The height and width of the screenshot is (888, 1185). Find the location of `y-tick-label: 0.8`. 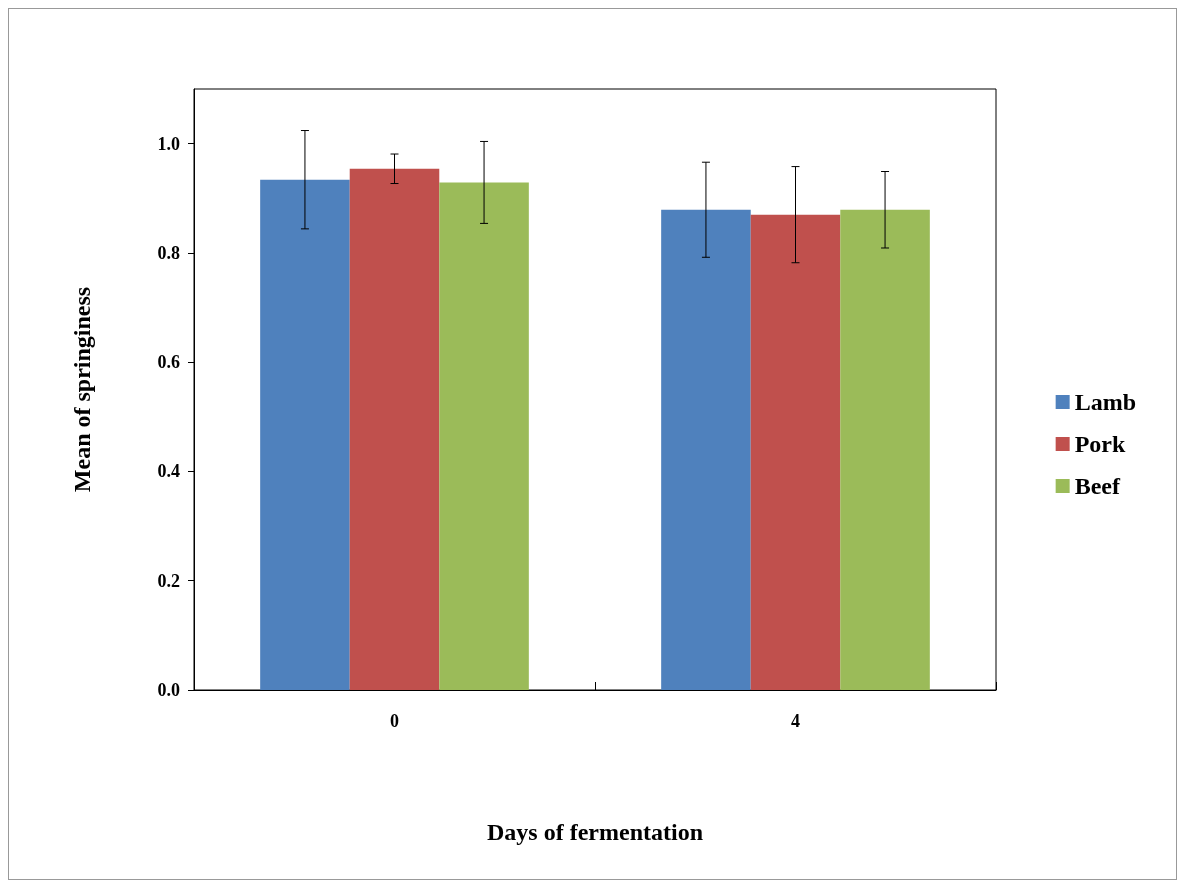

y-tick-label: 0.8 is located at coordinates (168, 252).